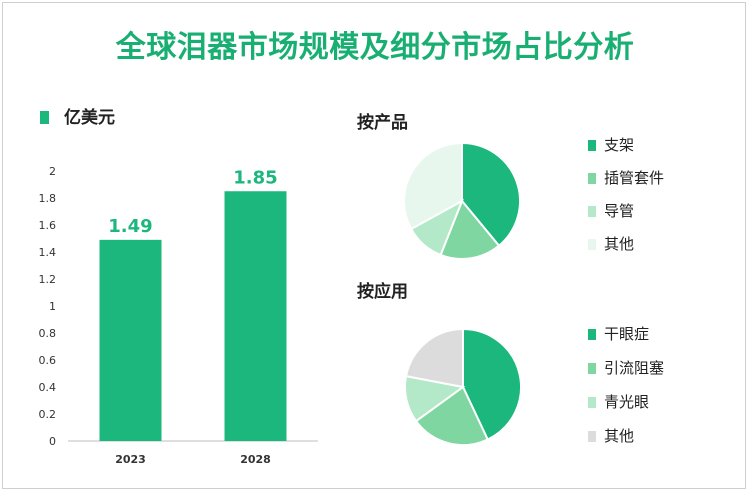 The image size is (750, 493). What do you see at coordinates (48, 225) in the screenshot?
I see `y-tick-label: 1.6` at bounding box center [48, 225].